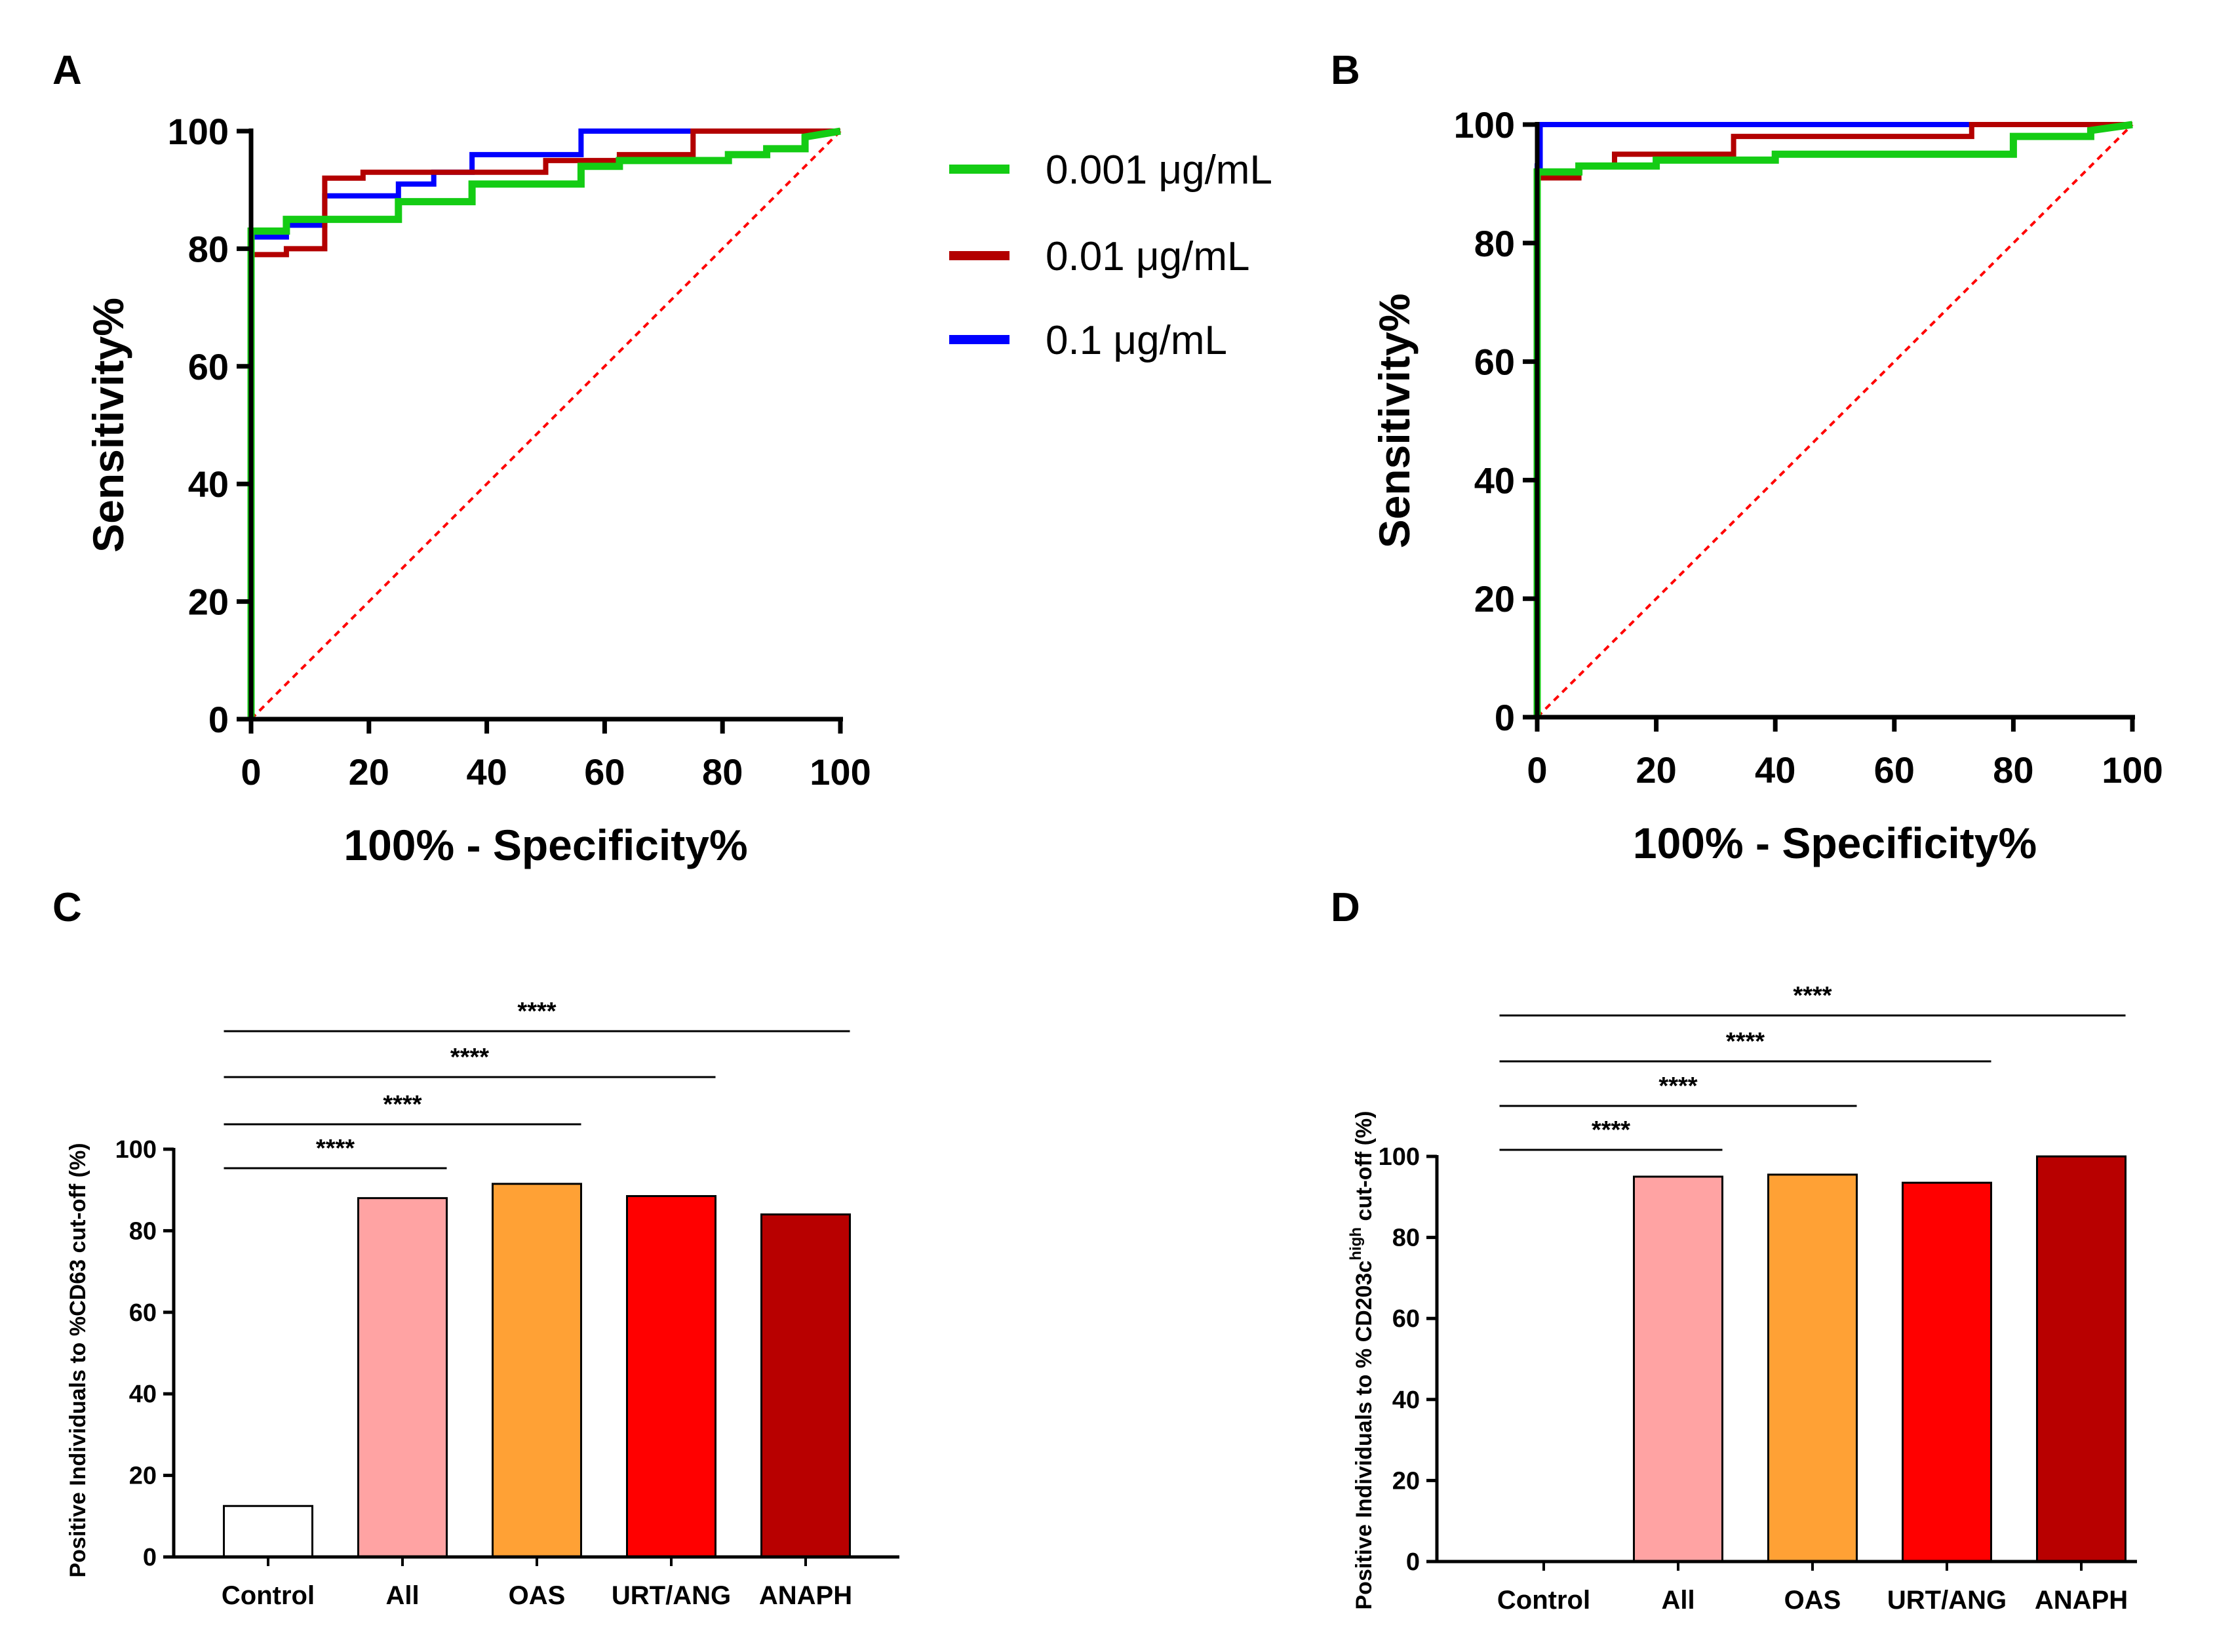  Describe the element at coordinates (722, 772) in the screenshot. I see `roc-a-xtick-label: 80` at that location.